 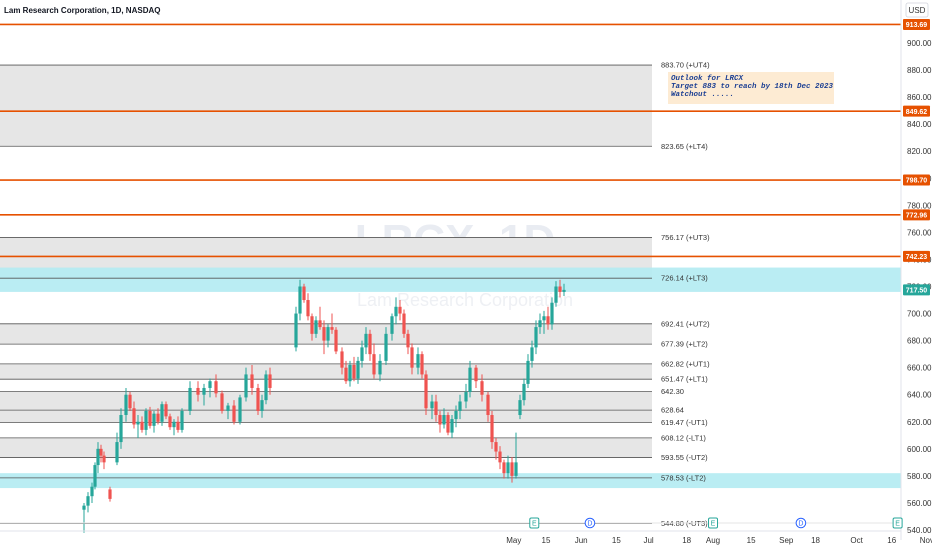 I want to click on price-tick-label: 680.00, so click(x=919, y=341).